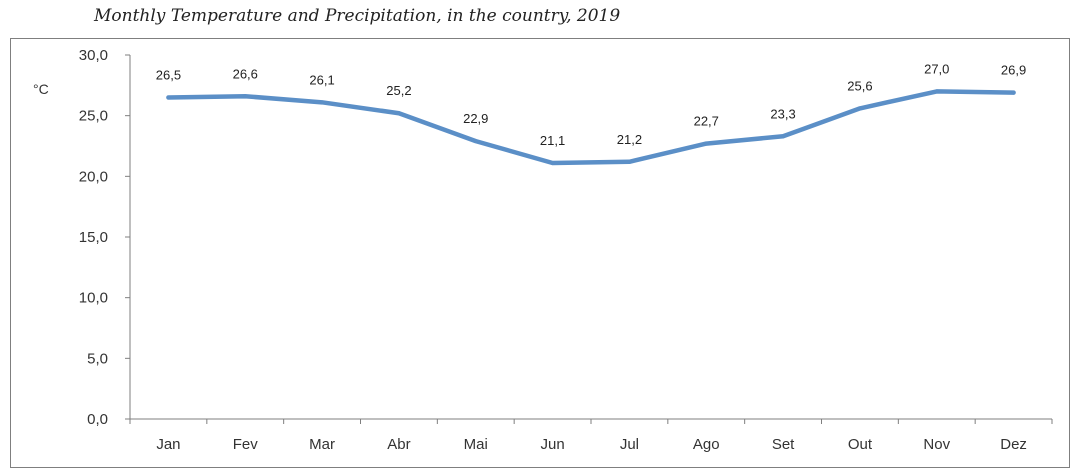 This screenshot has height=470, width=1074. I want to click on data-label: 27,0, so click(936, 68).